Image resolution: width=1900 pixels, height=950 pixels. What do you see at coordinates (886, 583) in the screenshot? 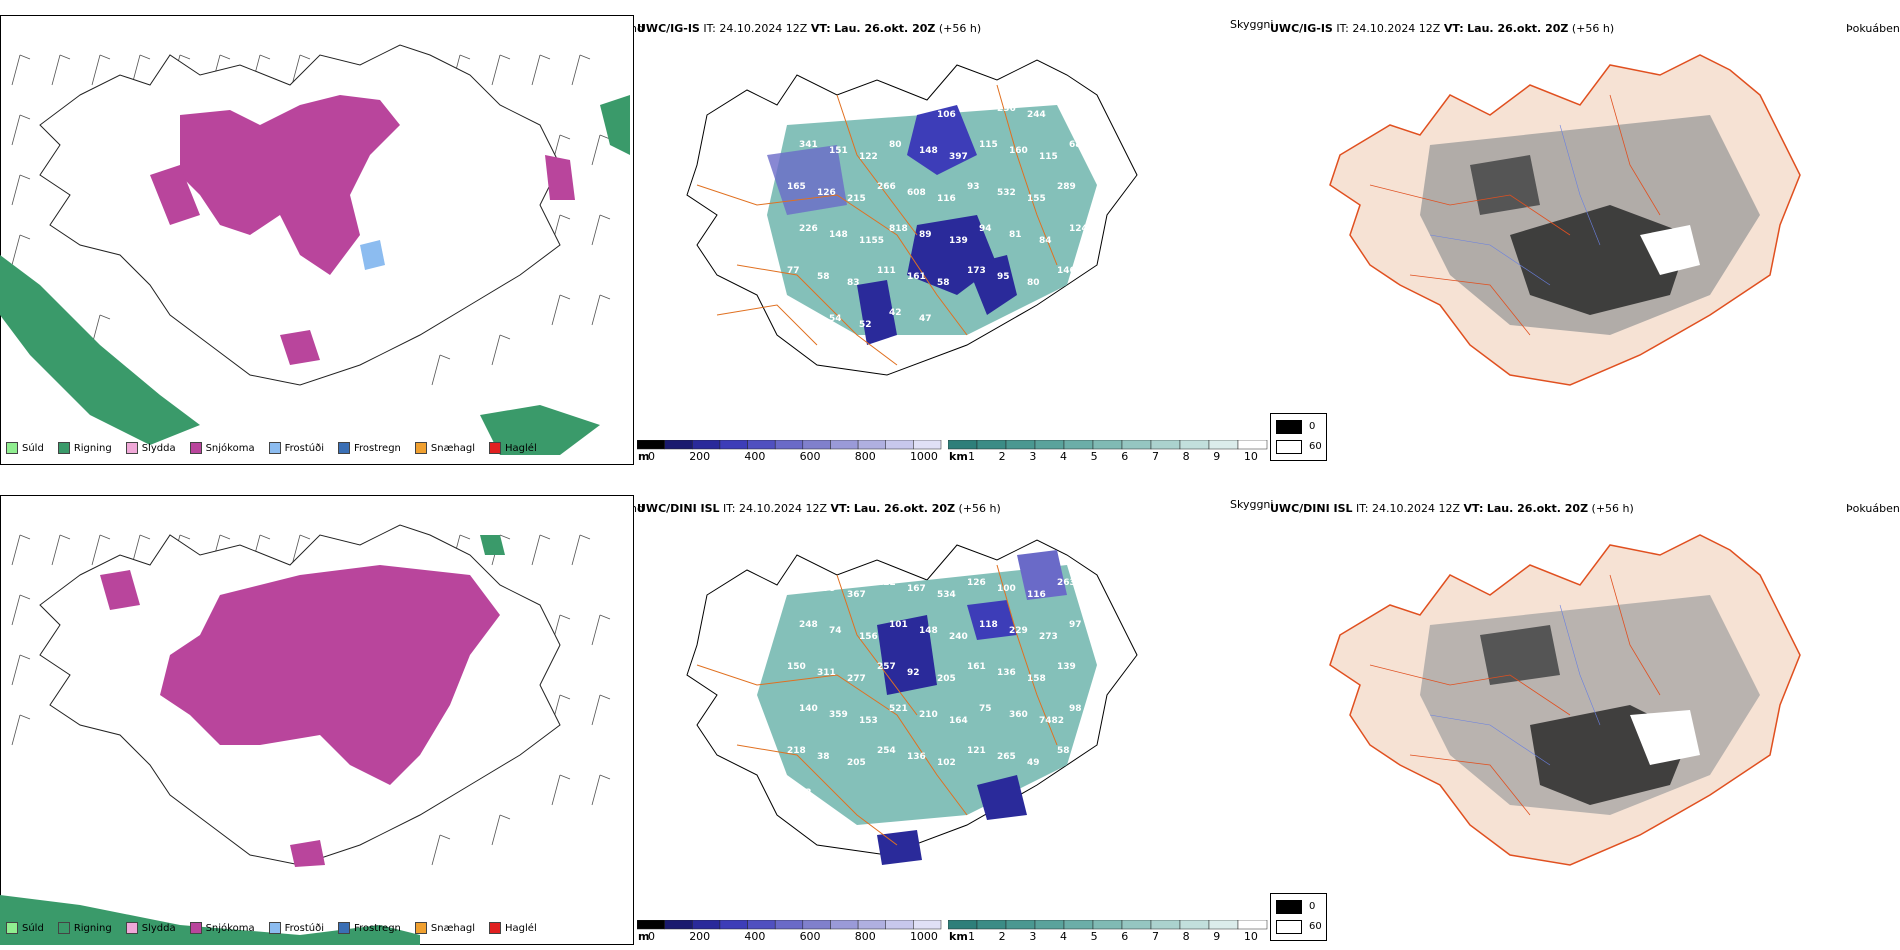
I see `ceiling-value-label: 122` at bounding box center [886, 583].